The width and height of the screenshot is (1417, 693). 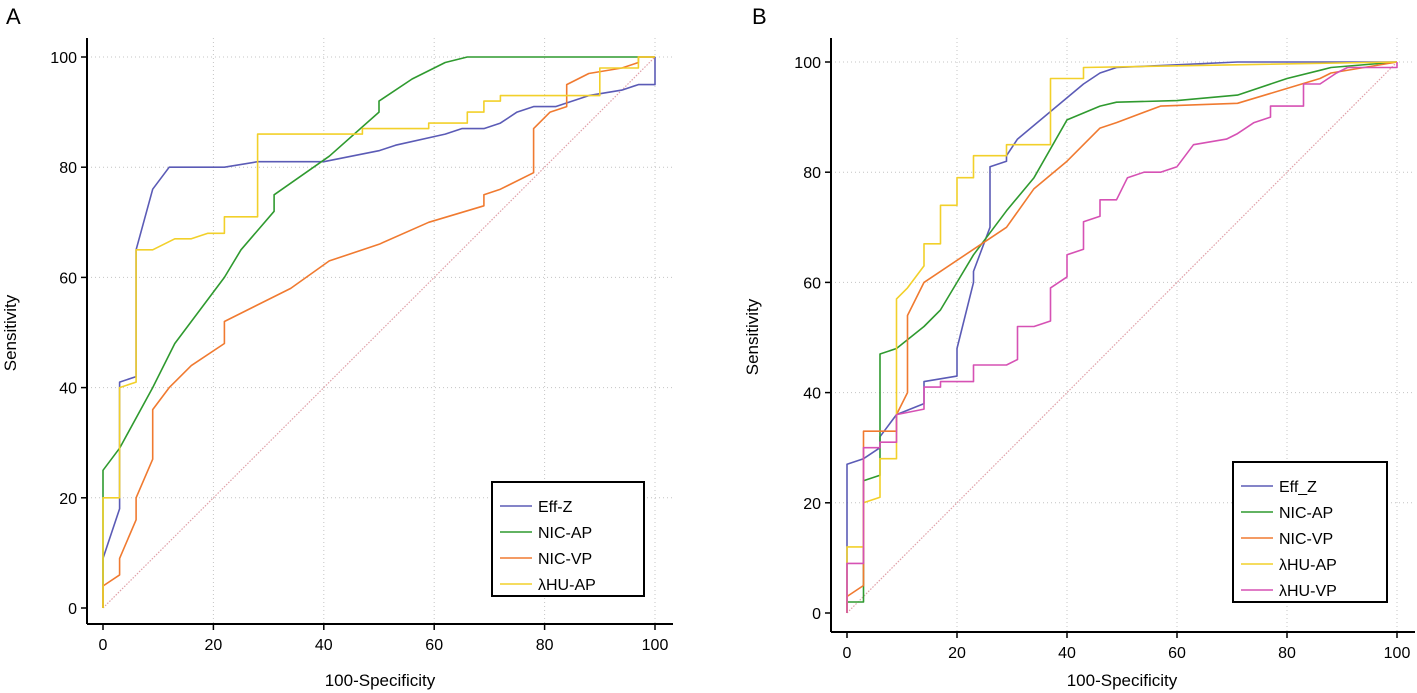 What do you see at coordinates (63, 58) in the screenshot?
I see `panel-a-ytick-label-100: 100` at bounding box center [63, 58].